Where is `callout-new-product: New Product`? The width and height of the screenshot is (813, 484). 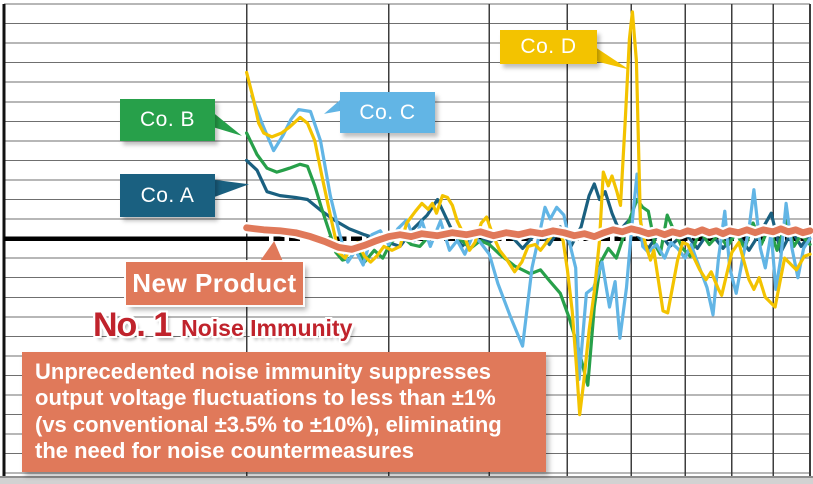 callout-new-product: New Product is located at coordinates (214, 283).